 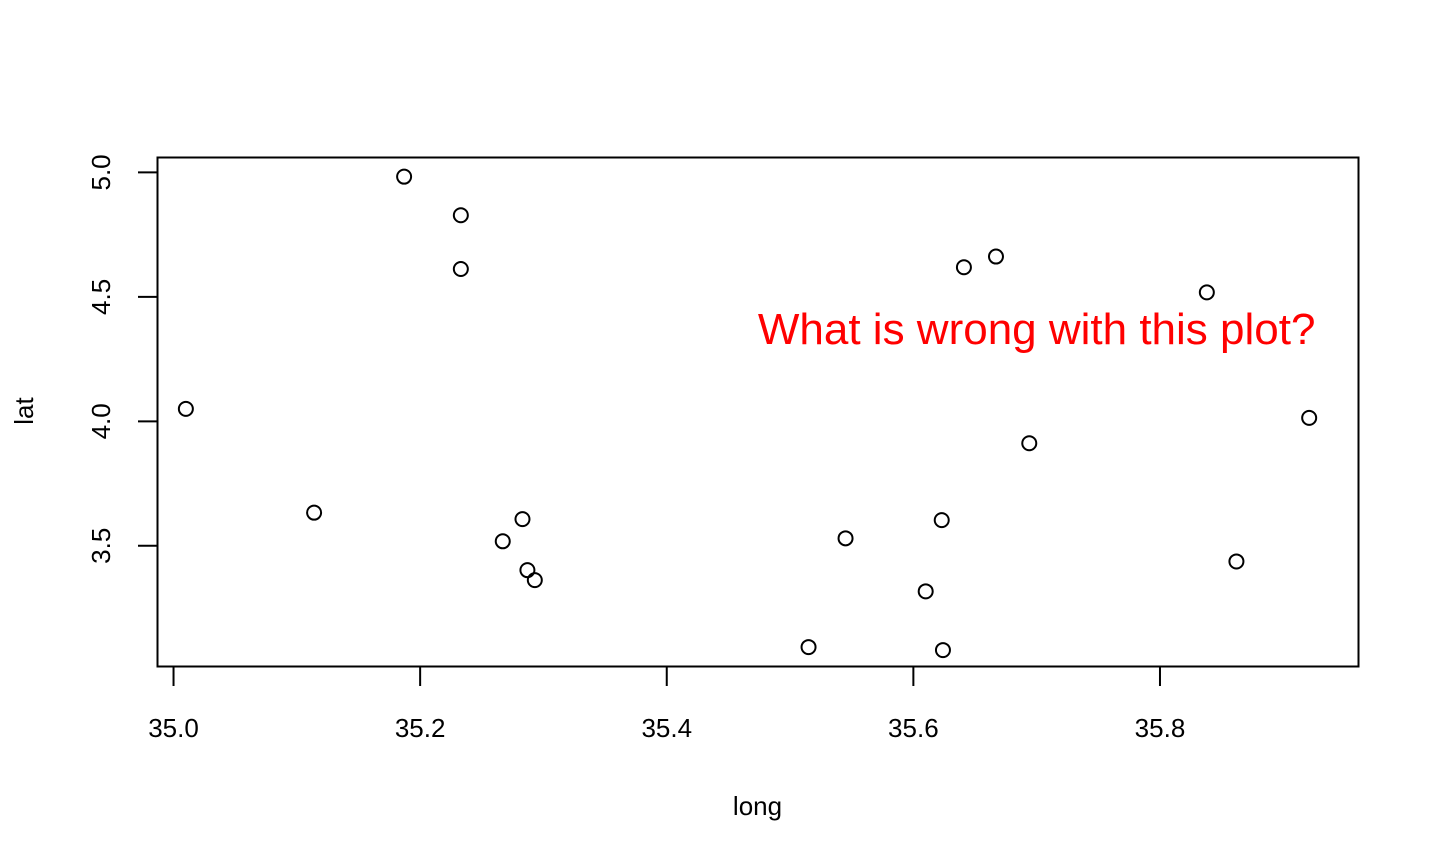 What do you see at coordinates (1160, 728) in the screenshot?
I see `x-tick-label: 35.8` at bounding box center [1160, 728].